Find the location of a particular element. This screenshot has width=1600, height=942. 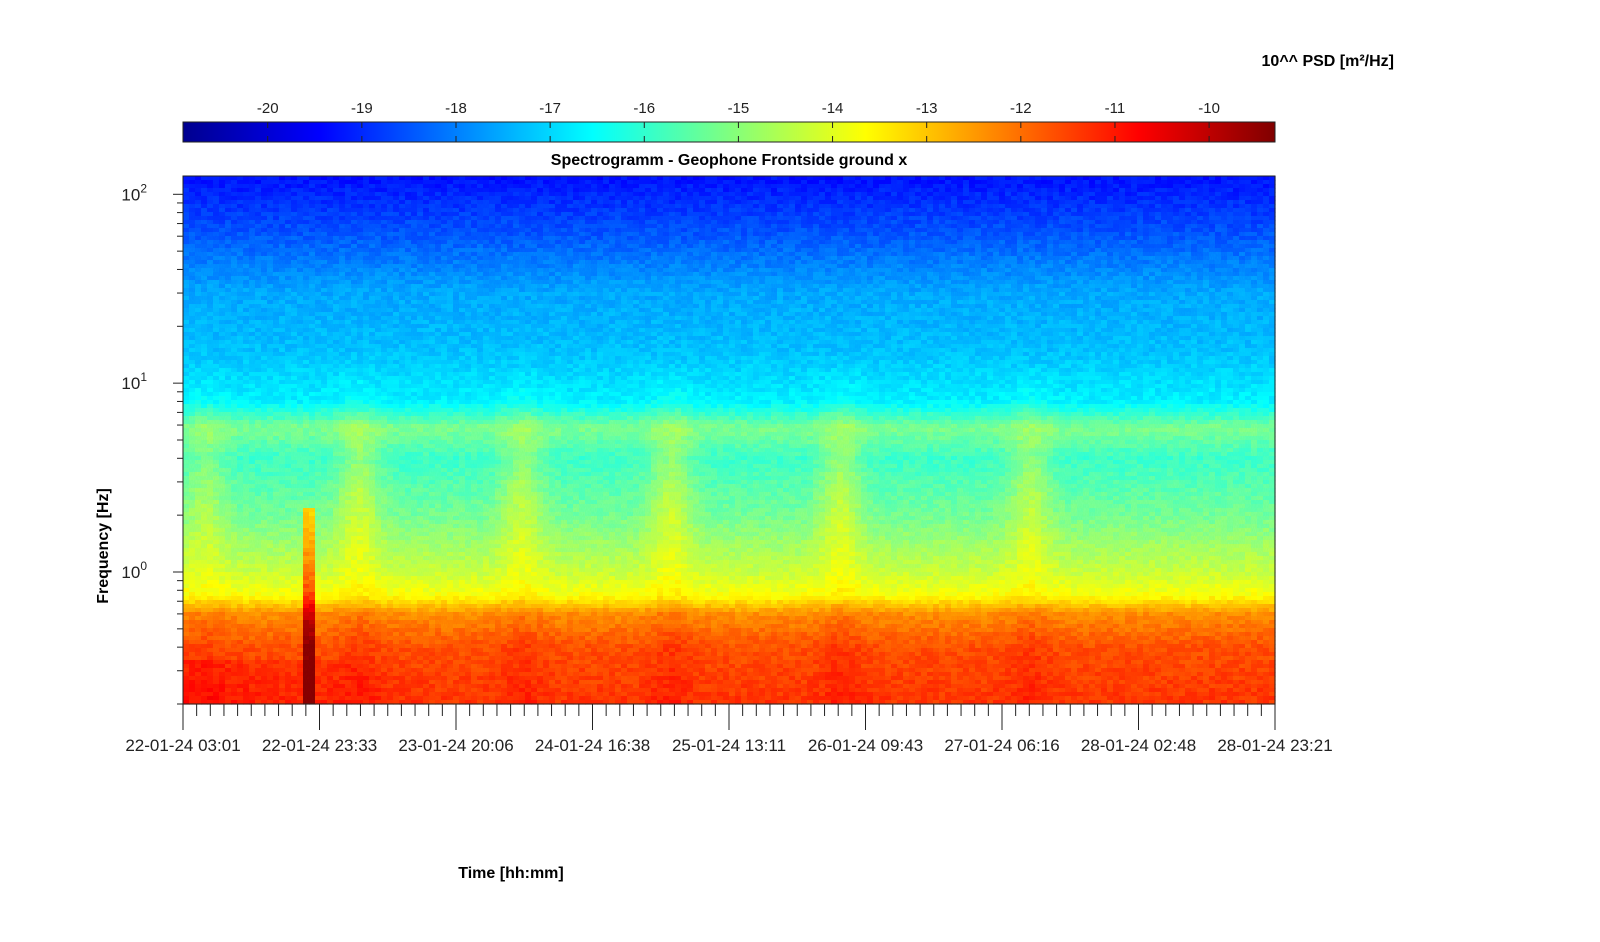

colorbar-gradient is located at coordinates (729, 132).